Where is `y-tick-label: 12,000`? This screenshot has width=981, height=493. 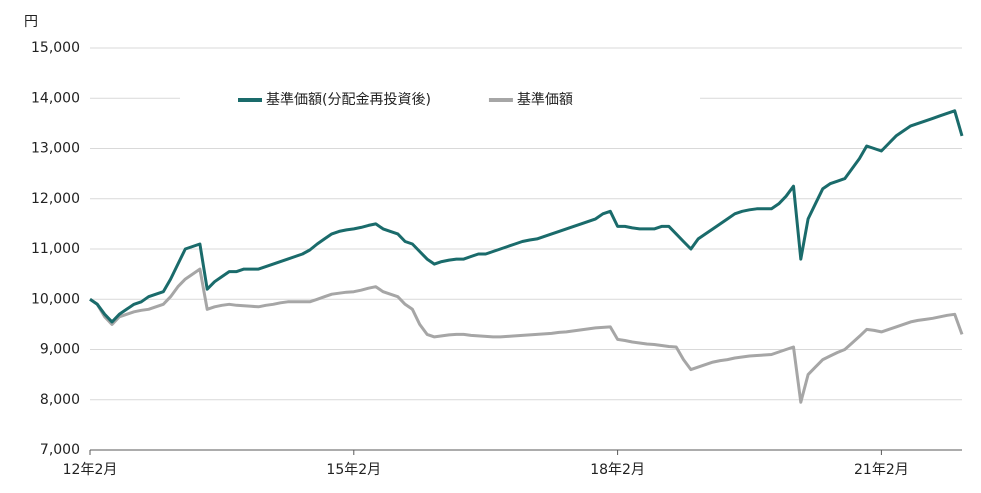
y-tick-label: 12,000 is located at coordinates (55, 199).